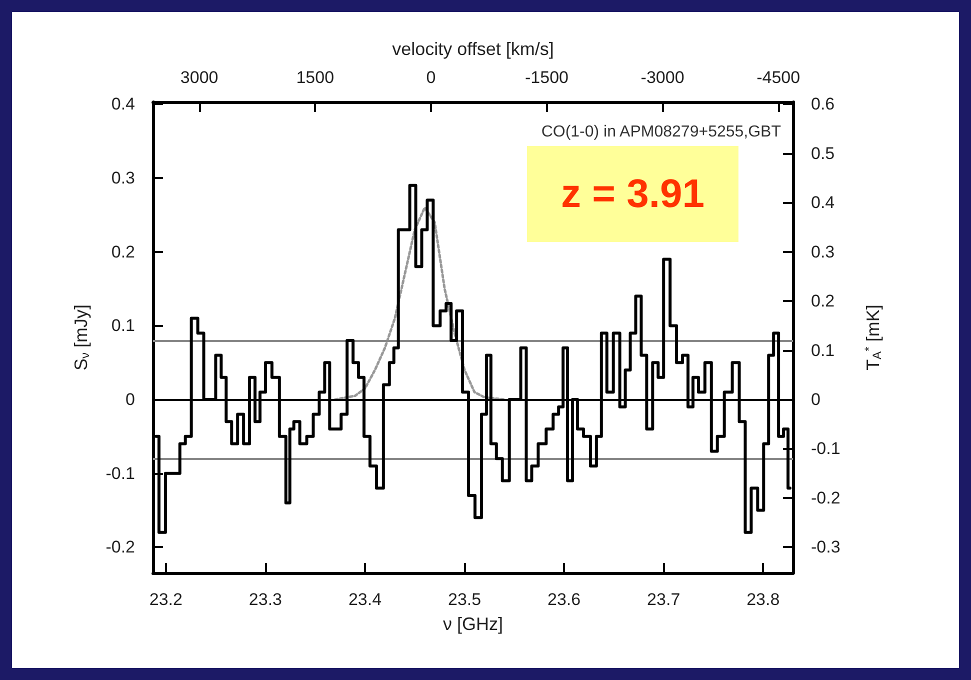 This screenshot has height=680, width=971. I want to click on y2-axis-title: TA* [mK], so click(873, 337).